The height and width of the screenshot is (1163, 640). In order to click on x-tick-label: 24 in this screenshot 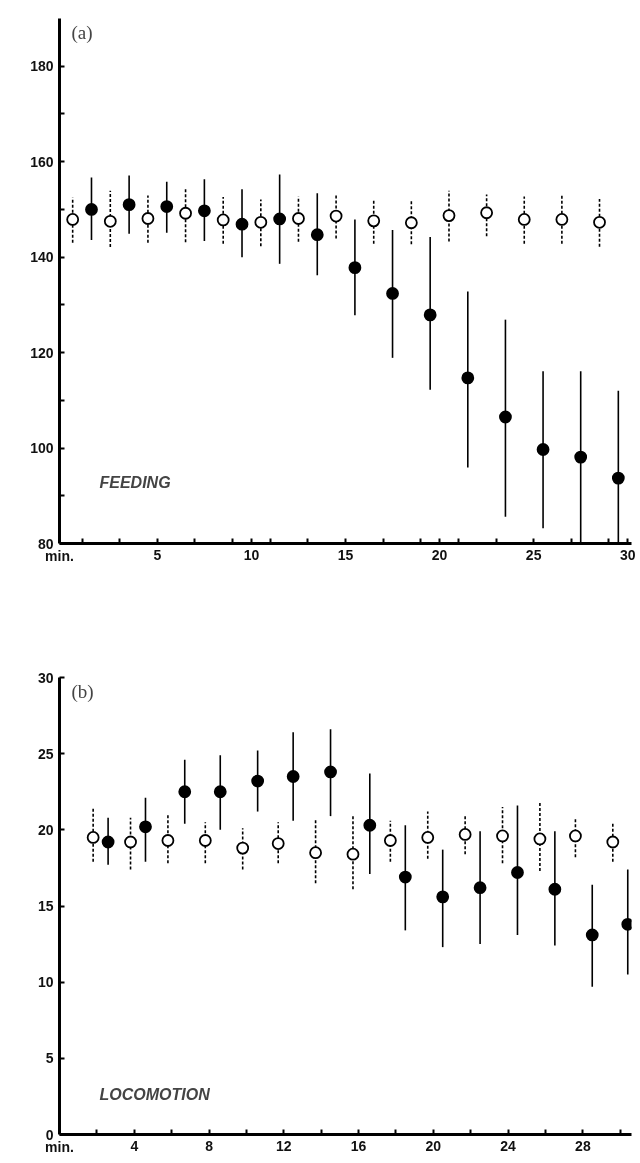, I will do `click(508, 1145)`.